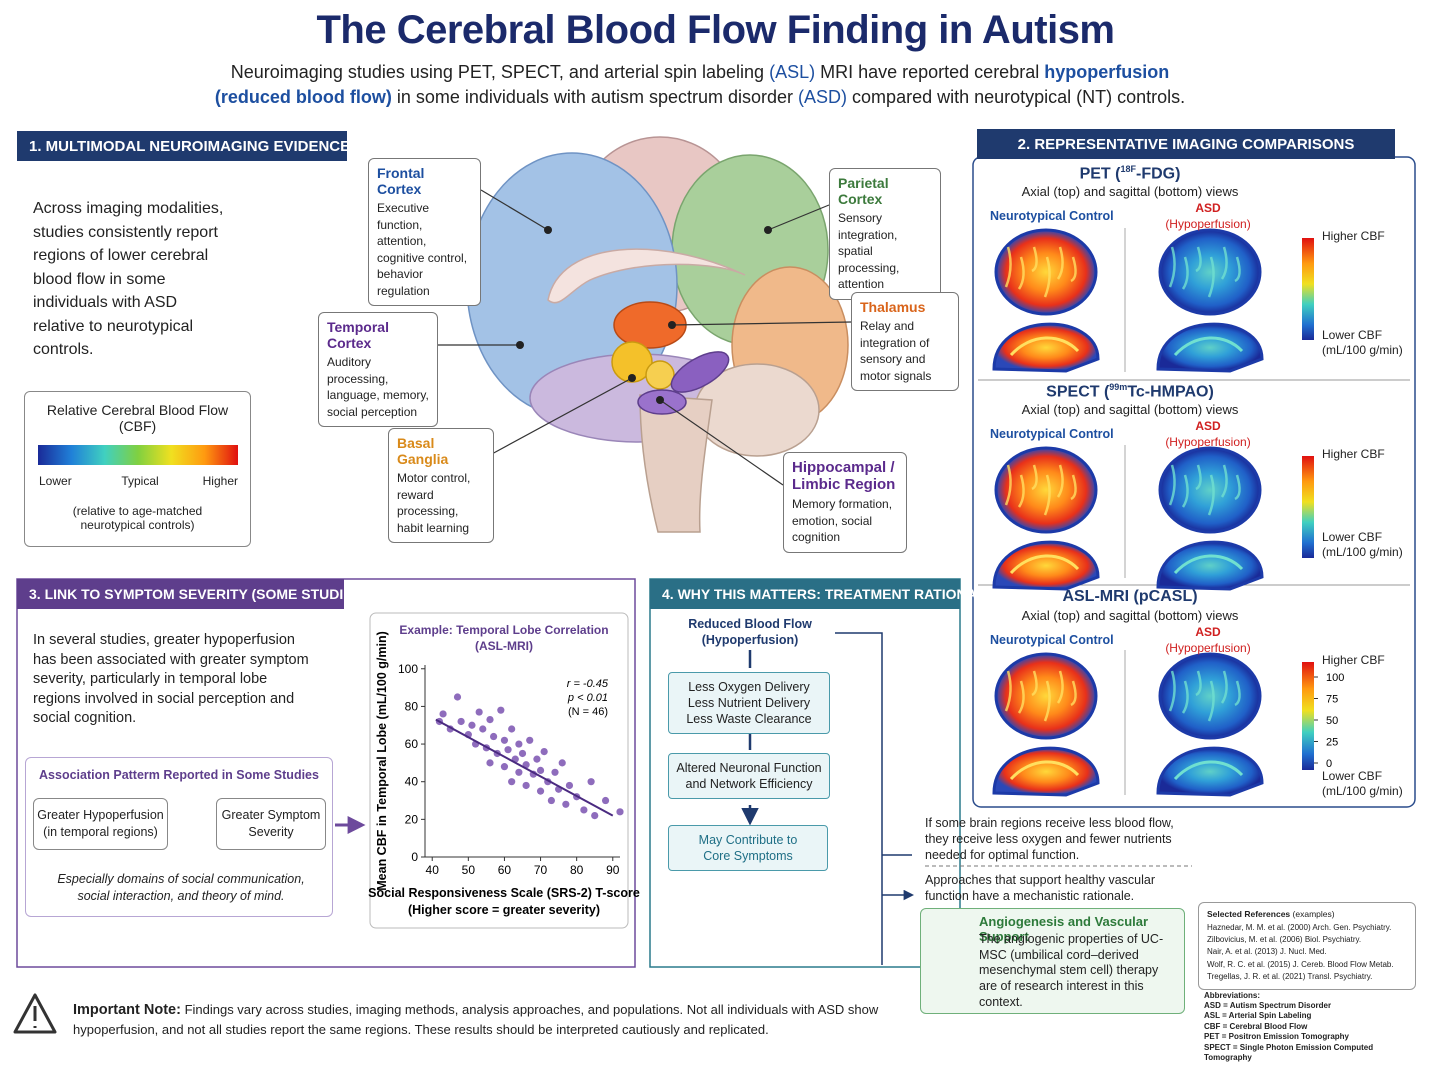 This screenshot has height=1078, width=1431. I want to click on flow-step-line: Reduced Blood Flow, so click(750, 624).